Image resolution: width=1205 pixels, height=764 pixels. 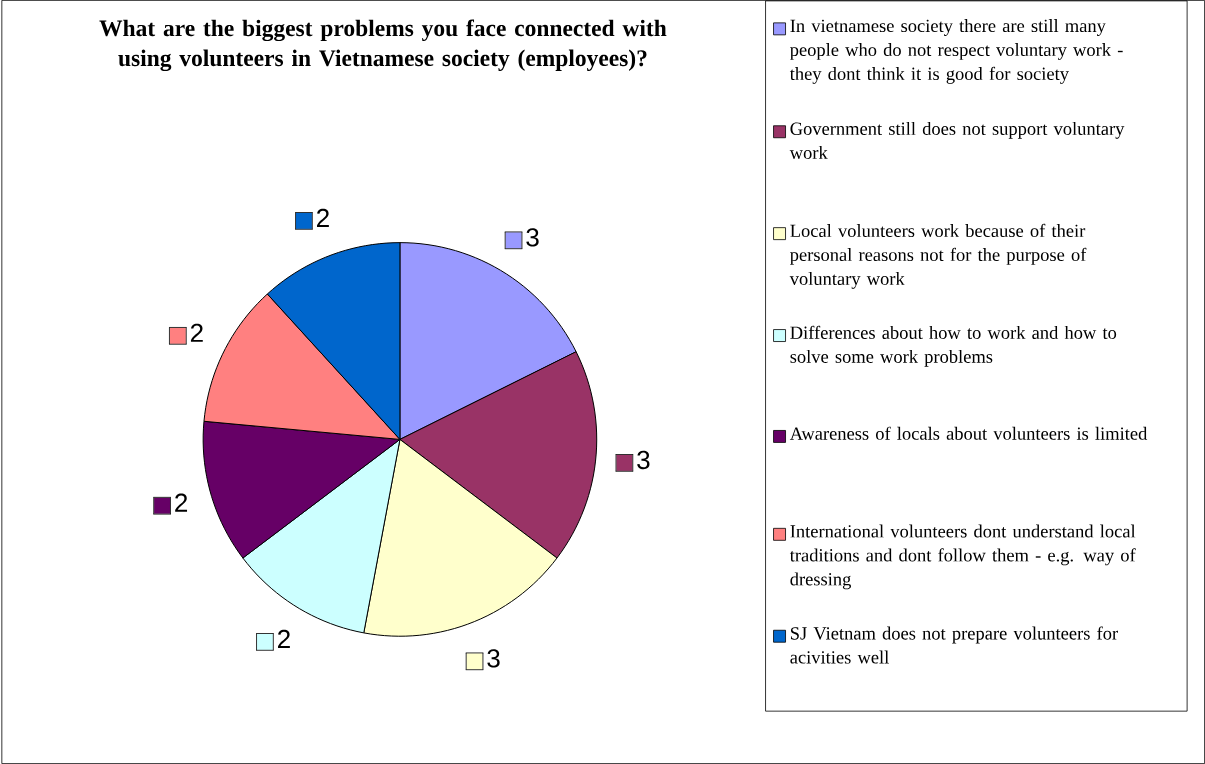 What do you see at coordinates (957, 140) in the screenshot?
I see `legend-label: Government still does not support voluntary work` at bounding box center [957, 140].